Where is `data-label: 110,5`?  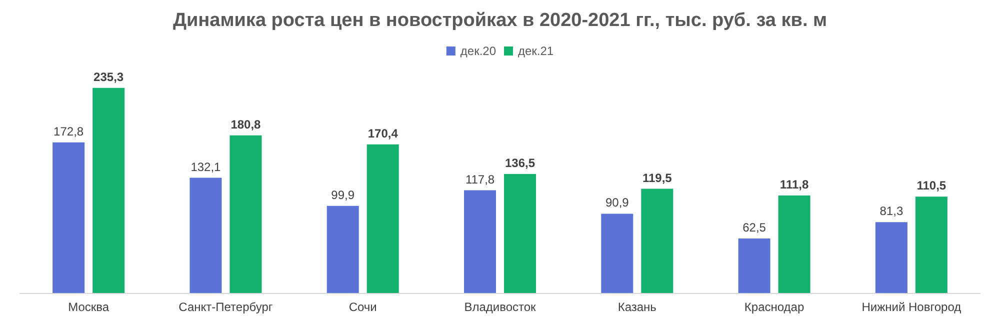 data-label: 110,5 is located at coordinates (931, 185).